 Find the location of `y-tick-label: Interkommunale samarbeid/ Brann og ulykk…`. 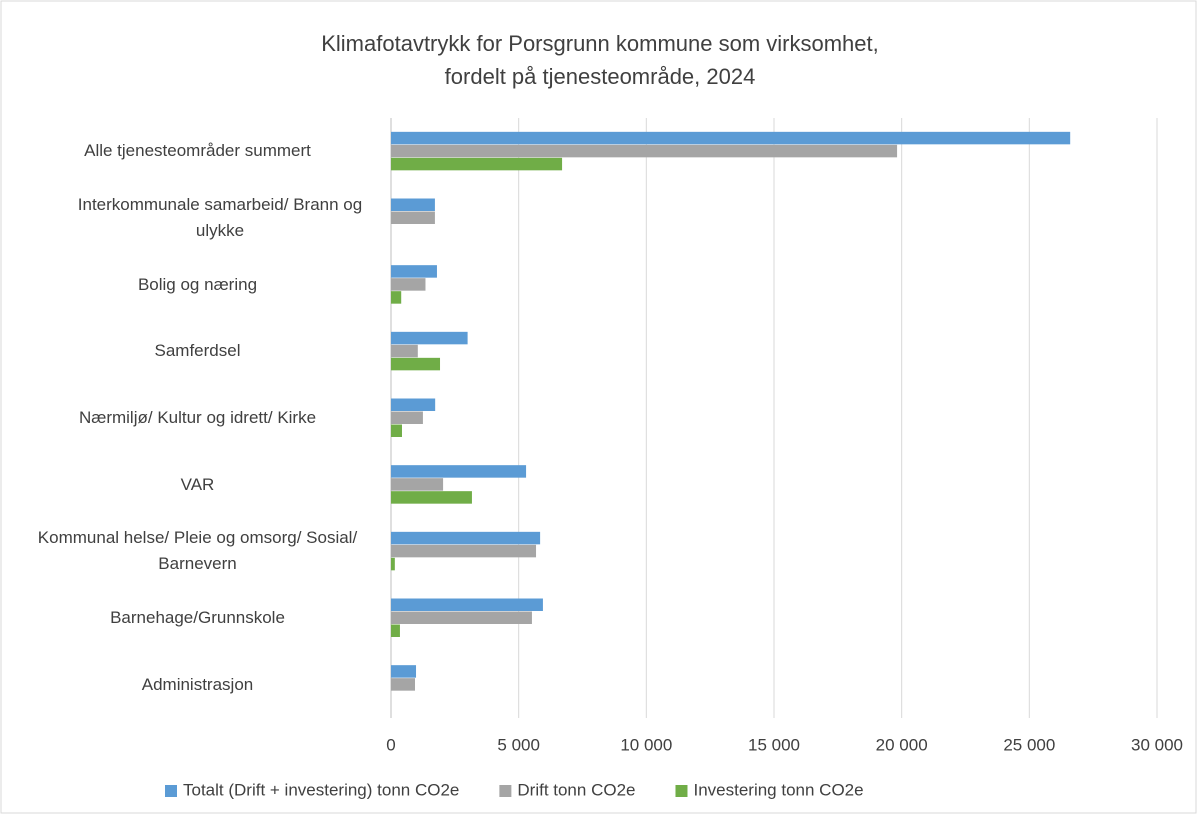

y-tick-label: Interkommunale samarbeid/ Brann og ulykk… is located at coordinates (220, 217).